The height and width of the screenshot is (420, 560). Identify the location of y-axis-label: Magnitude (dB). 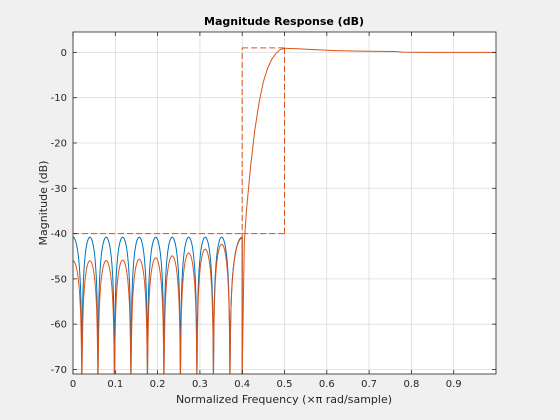
(43, 203).